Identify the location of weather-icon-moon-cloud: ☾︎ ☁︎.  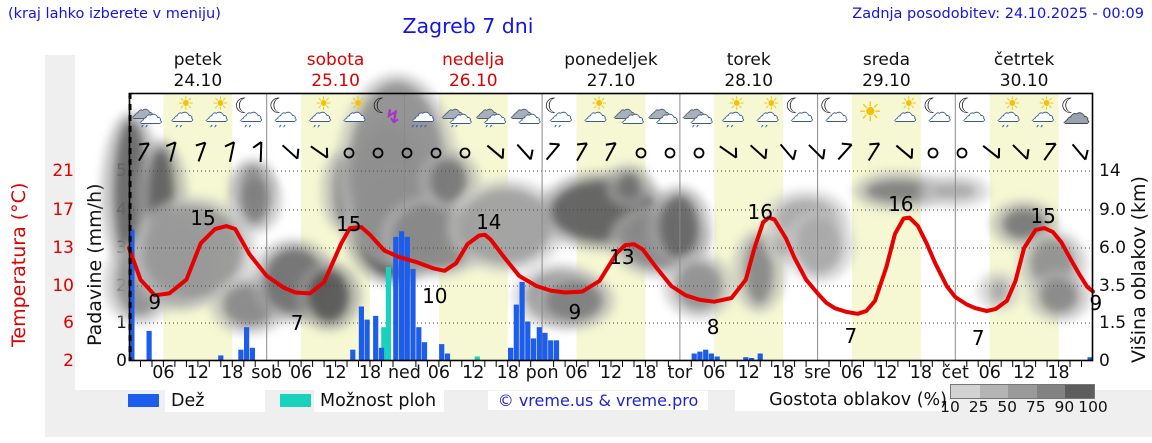
(939, 117).